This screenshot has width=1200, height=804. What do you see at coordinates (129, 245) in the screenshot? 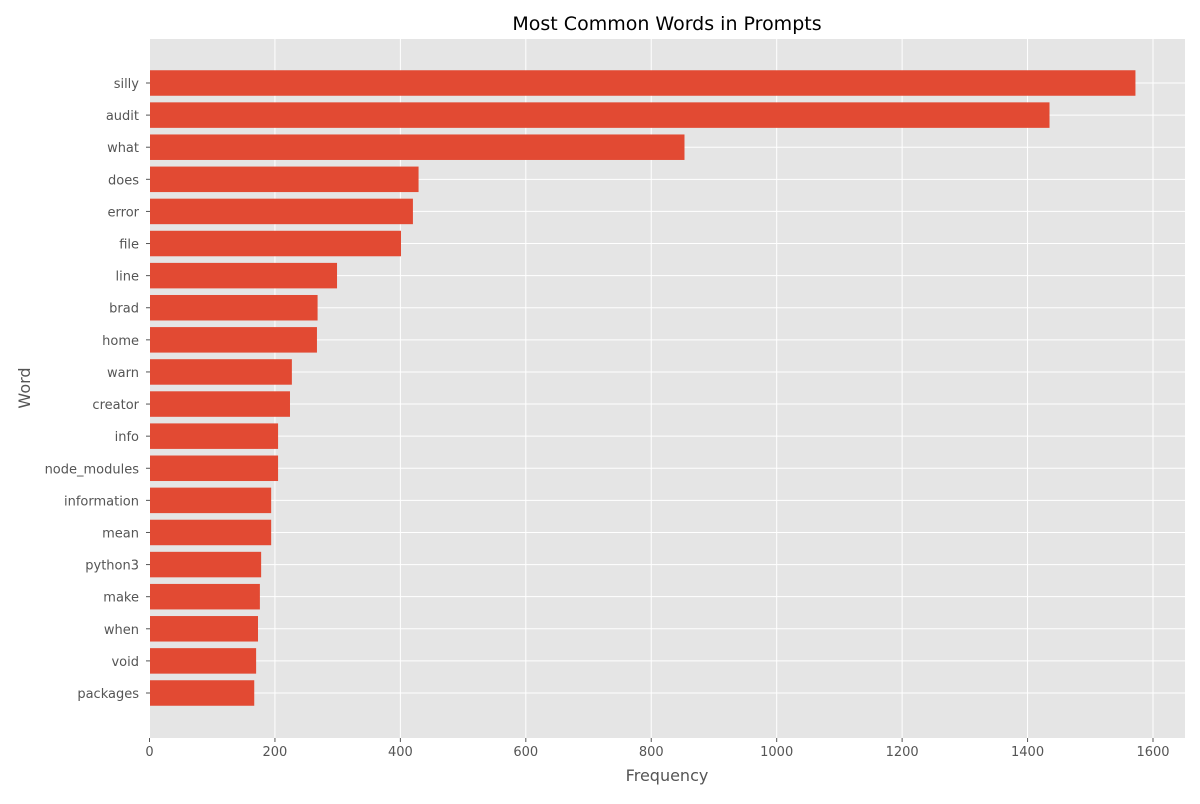
I see `y-tick-label: file` at bounding box center [129, 245].